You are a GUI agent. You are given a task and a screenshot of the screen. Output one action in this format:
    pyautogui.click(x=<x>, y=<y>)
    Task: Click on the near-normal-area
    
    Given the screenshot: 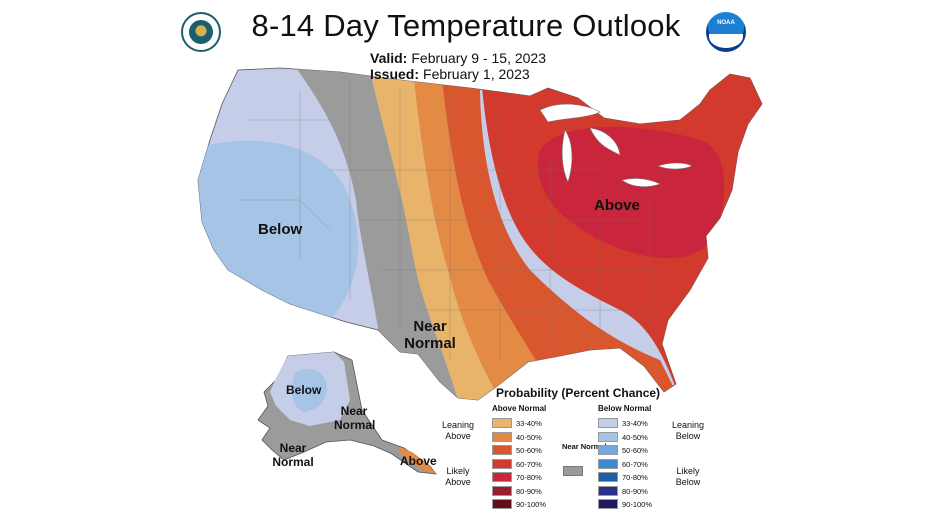 What is the action you would take?
    pyautogui.click(x=374, y=234)
    